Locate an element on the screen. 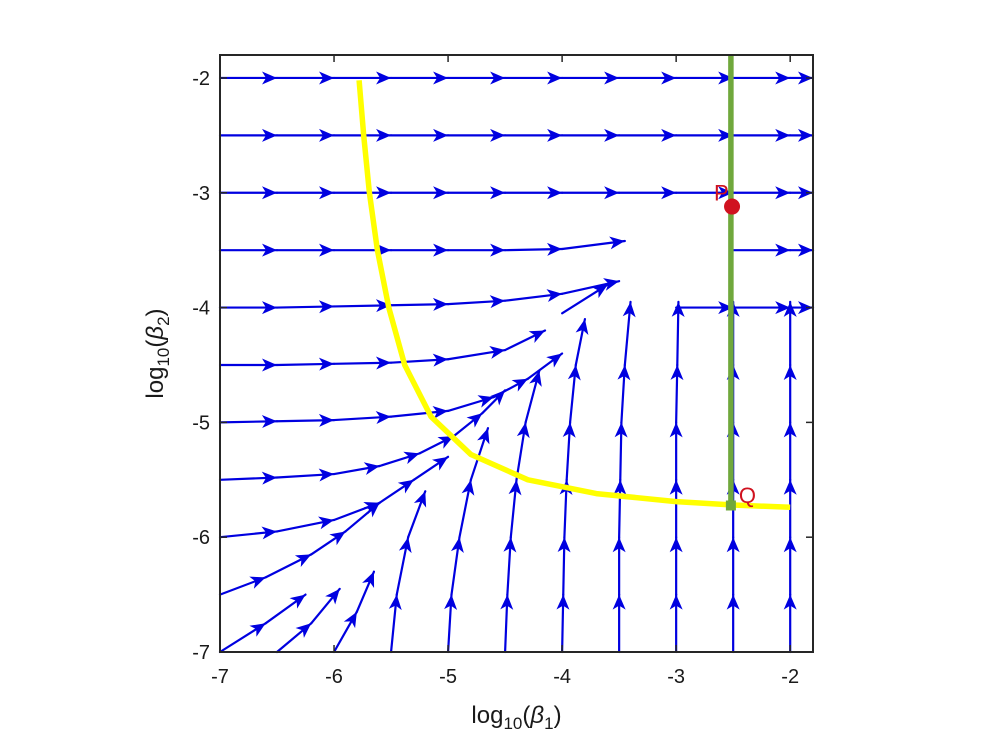 This screenshot has height=747, width=997. y-axis-label: log10(β2) is located at coordinates (157, 353).